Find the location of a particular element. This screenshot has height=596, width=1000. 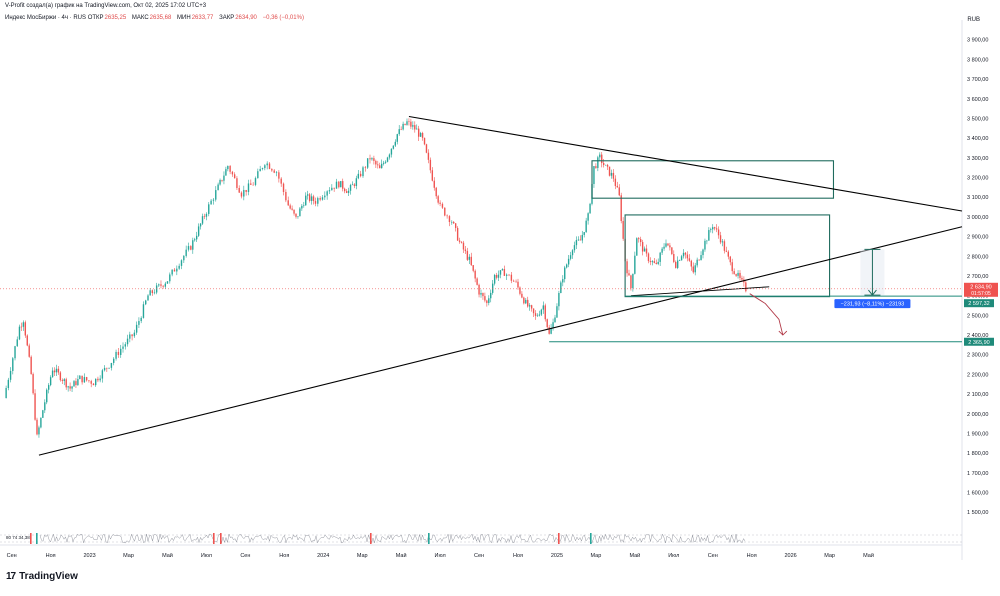

bar-timer-label: 01:57:05 is located at coordinates (981, 294).